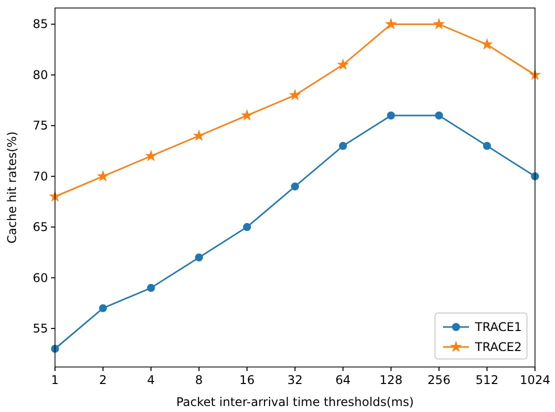 Image resolution: width=555 pixels, height=412 pixels. What do you see at coordinates (55, 380) in the screenshot?
I see `x-tick-label: 1` at bounding box center [55, 380].